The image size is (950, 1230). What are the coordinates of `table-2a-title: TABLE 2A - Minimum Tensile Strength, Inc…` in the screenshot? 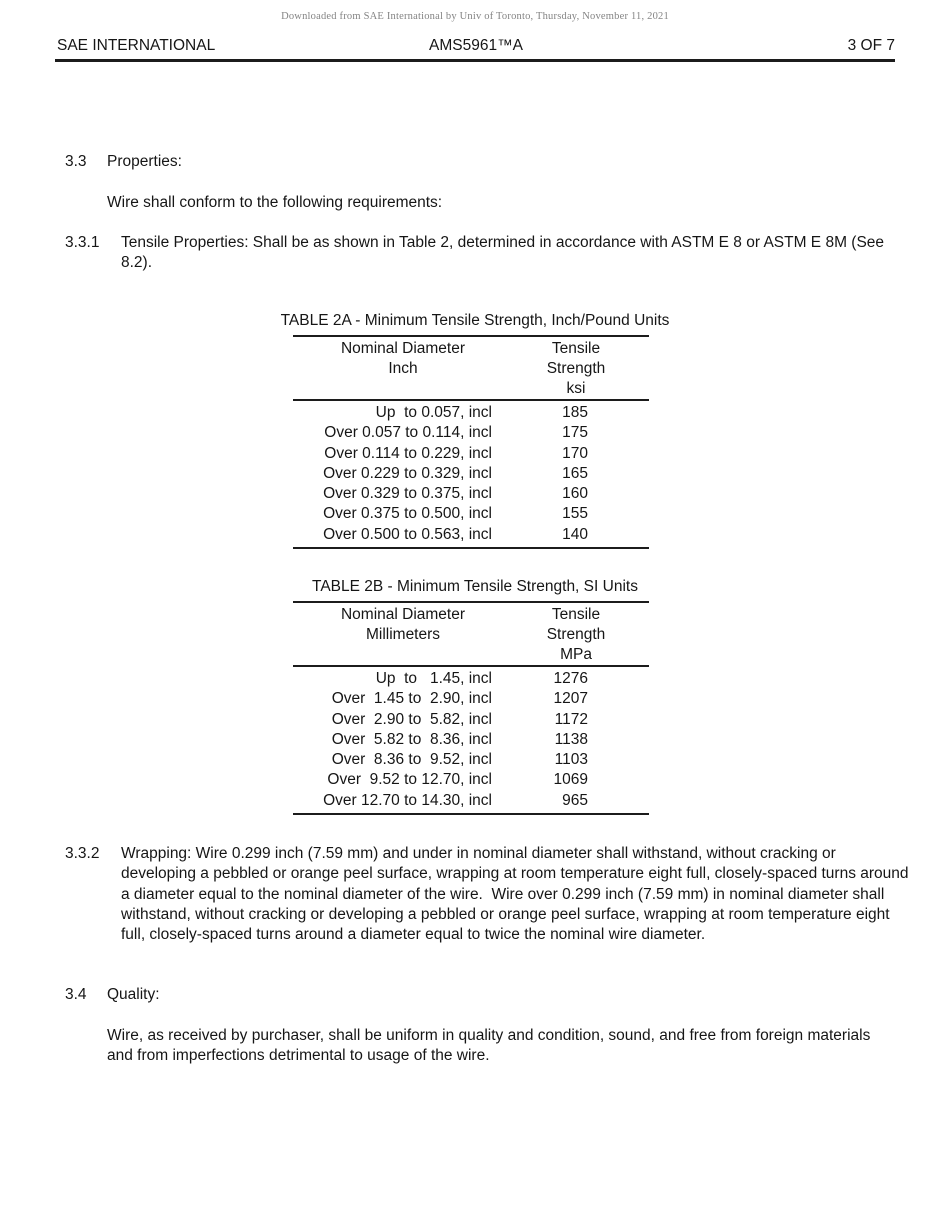 It's located at (475, 320).